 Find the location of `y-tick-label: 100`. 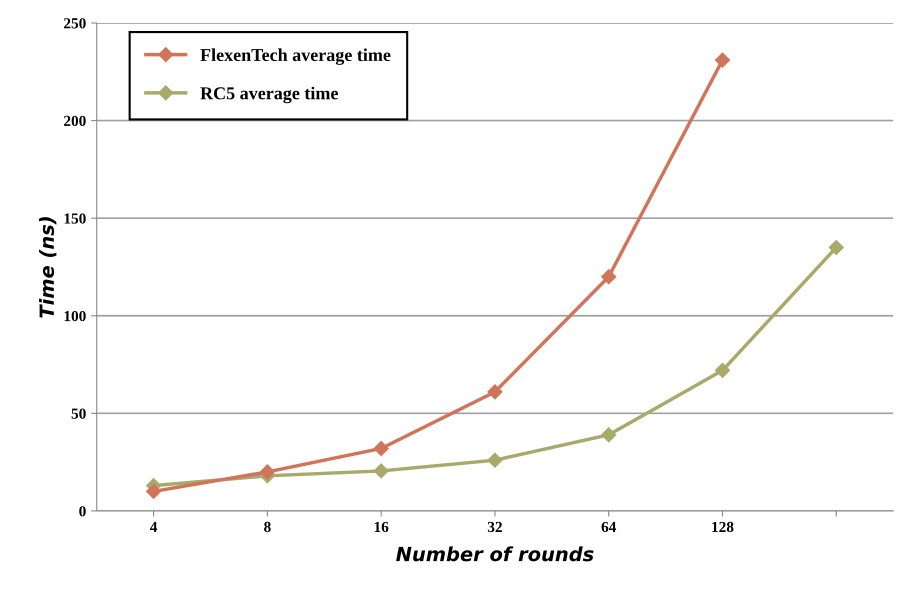

y-tick-label: 100 is located at coordinates (75, 316).